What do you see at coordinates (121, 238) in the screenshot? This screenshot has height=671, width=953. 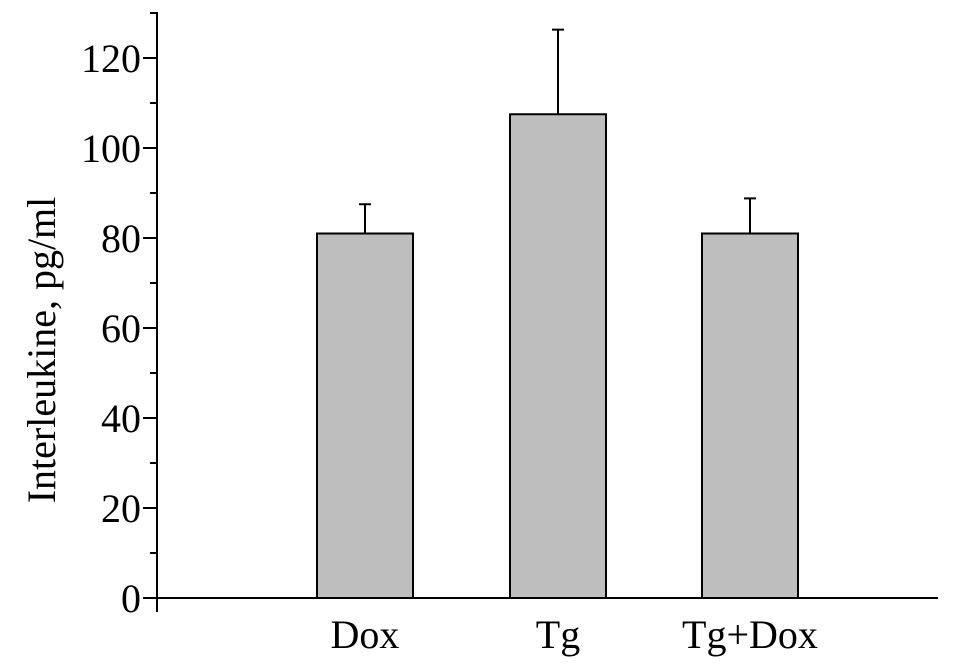 I see `y-tick-label-80: 80` at bounding box center [121, 238].